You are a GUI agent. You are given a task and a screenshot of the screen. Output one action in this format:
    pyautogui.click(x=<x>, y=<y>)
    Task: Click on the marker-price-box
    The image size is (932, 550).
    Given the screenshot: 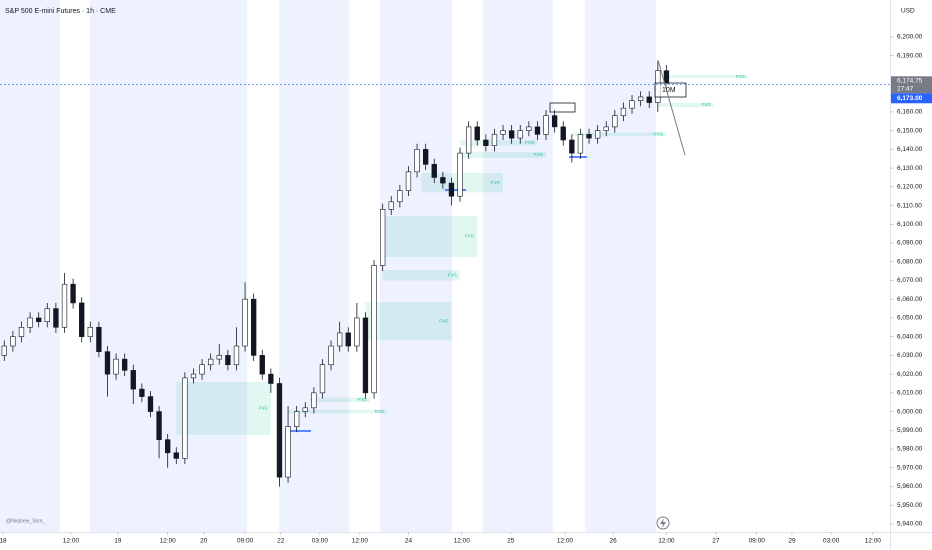 What is the action you would take?
    pyautogui.click(x=911, y=98)
    